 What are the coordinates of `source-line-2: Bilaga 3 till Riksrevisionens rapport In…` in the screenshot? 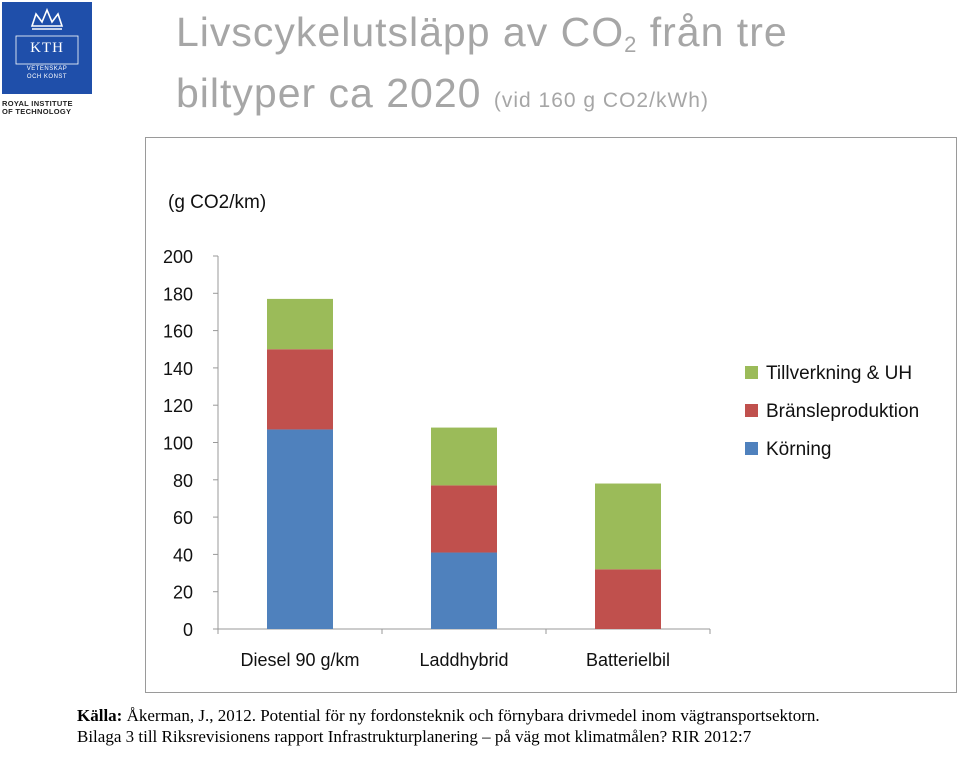 It's located at (414, 736).